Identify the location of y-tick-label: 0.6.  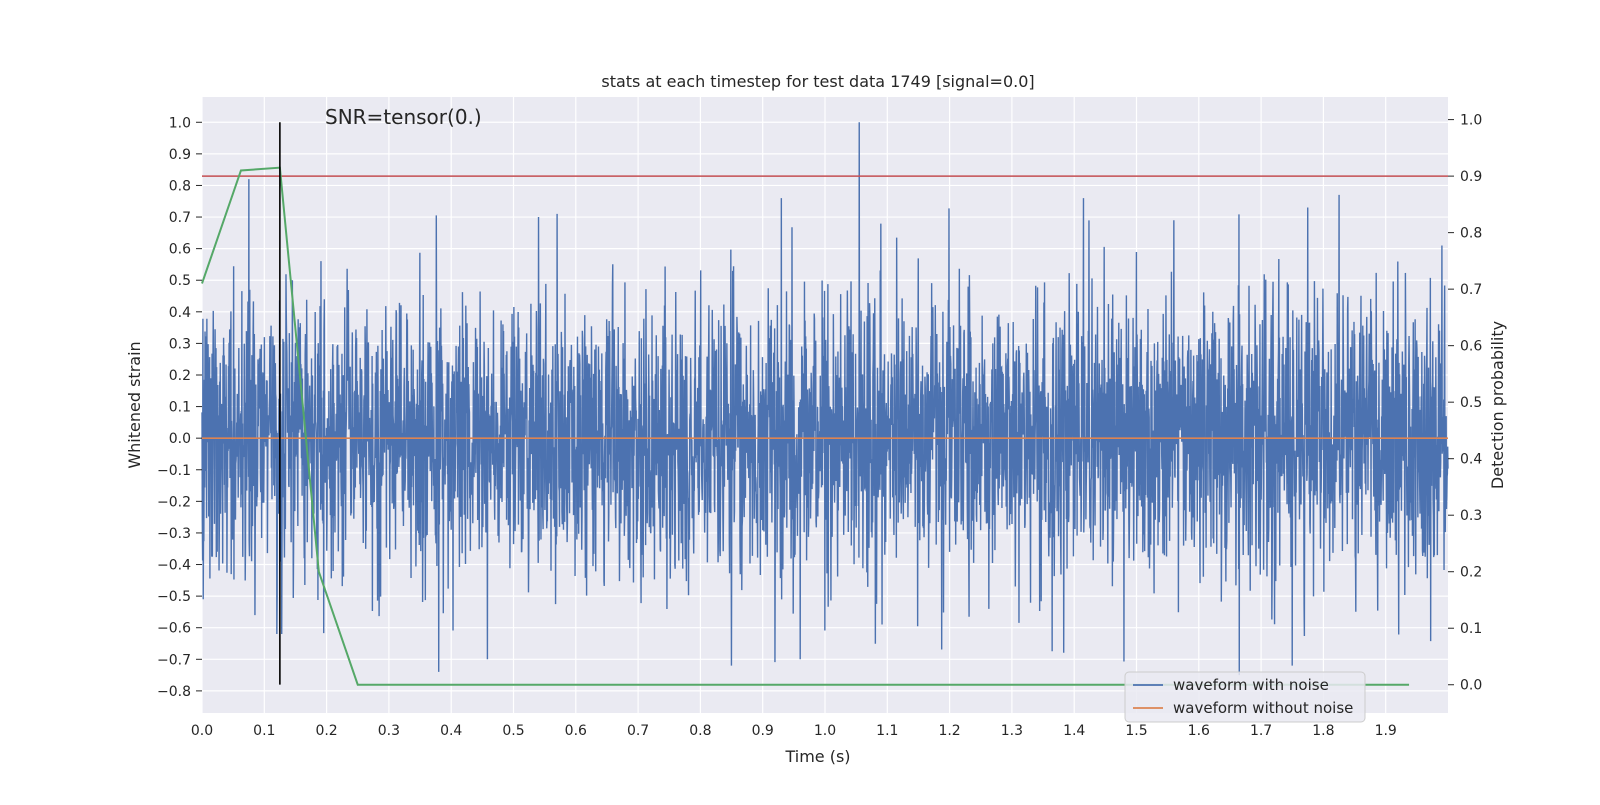
(180, 250).